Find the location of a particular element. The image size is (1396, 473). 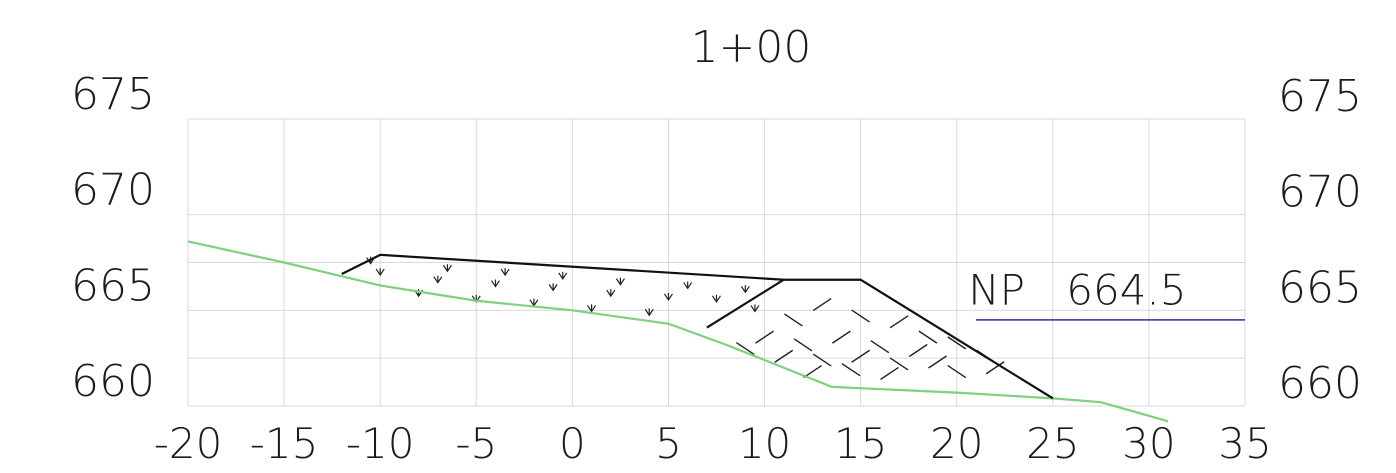

y-tick-label-left: 675 is located at coordinates (113, 94).